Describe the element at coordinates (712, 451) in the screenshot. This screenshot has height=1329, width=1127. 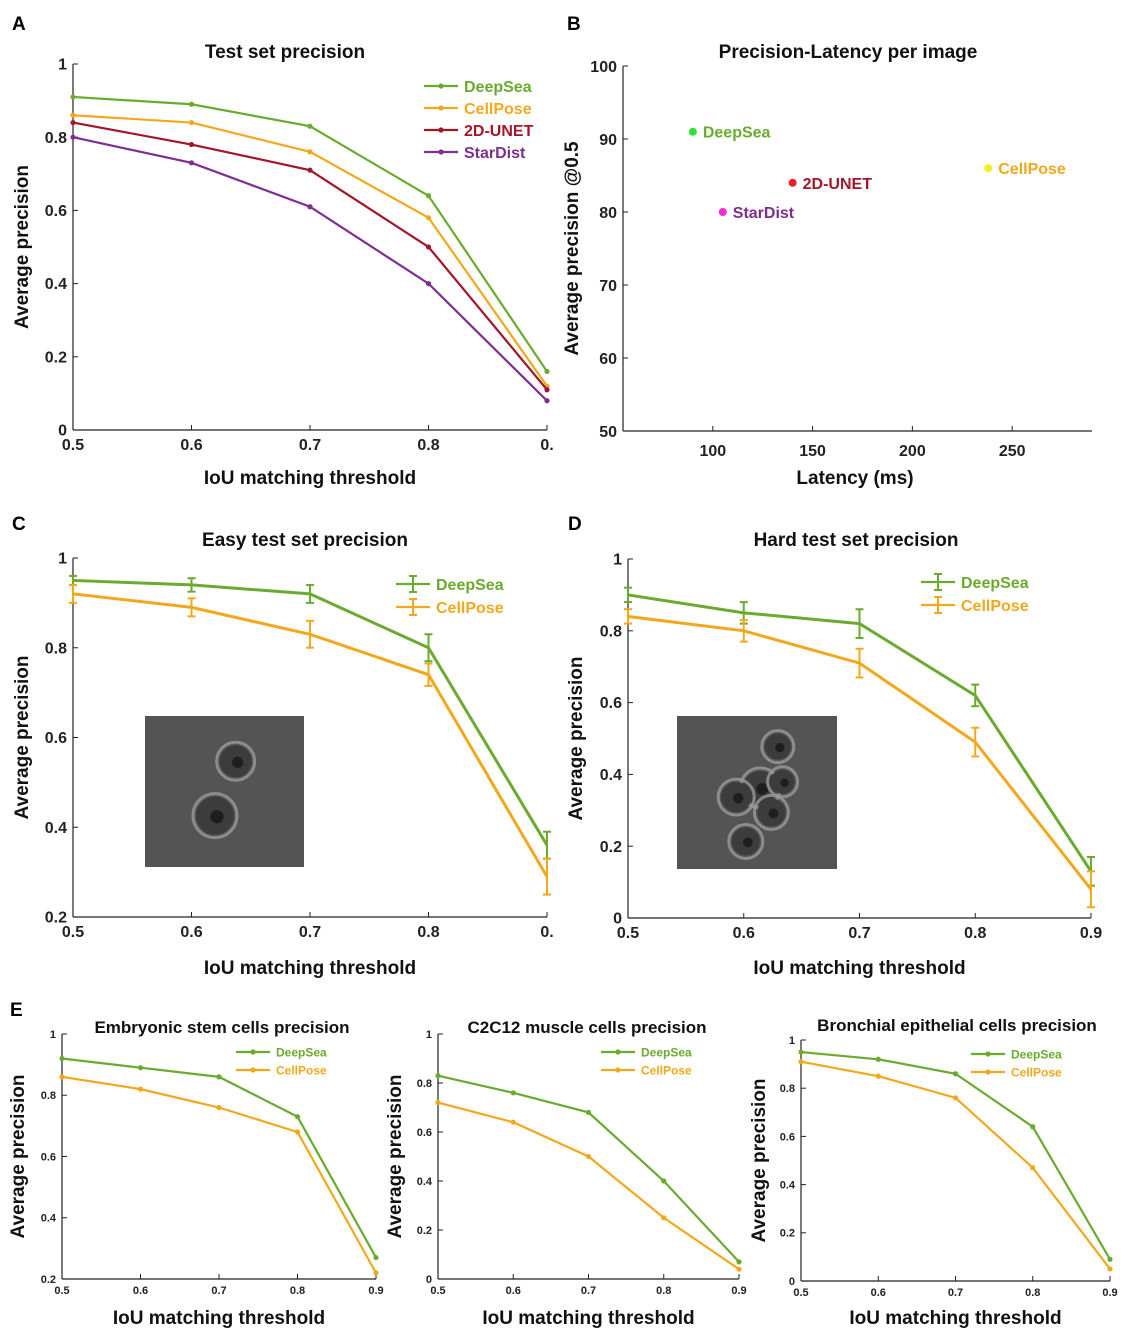
I see `x-tick-label: 100` at that location.